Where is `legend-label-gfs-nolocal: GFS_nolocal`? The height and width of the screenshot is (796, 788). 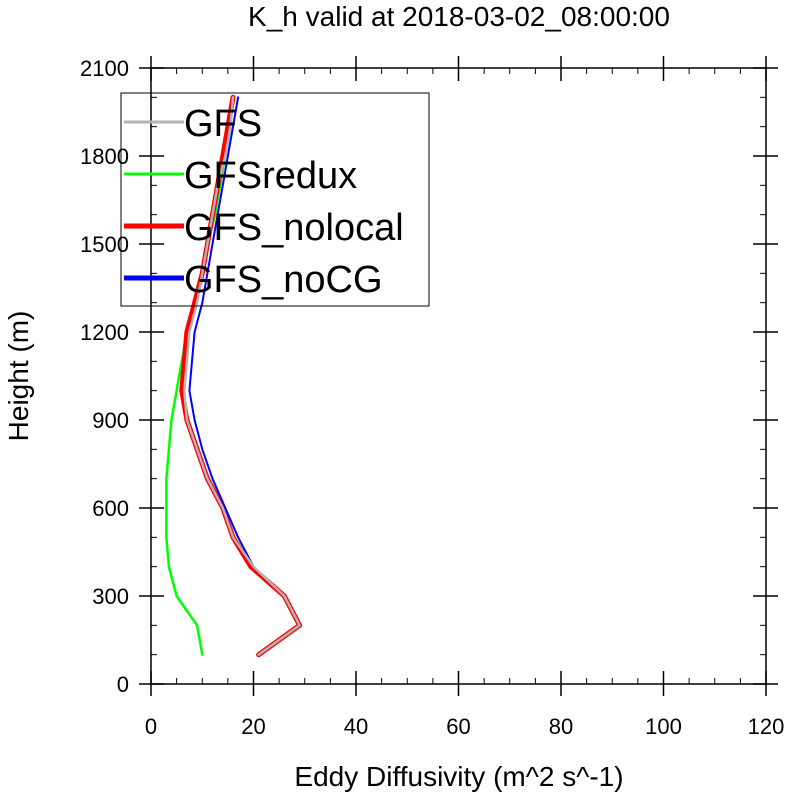
legend-label-gfs-nolocal: GFS_nolocal is located at coordinates (294, 228).